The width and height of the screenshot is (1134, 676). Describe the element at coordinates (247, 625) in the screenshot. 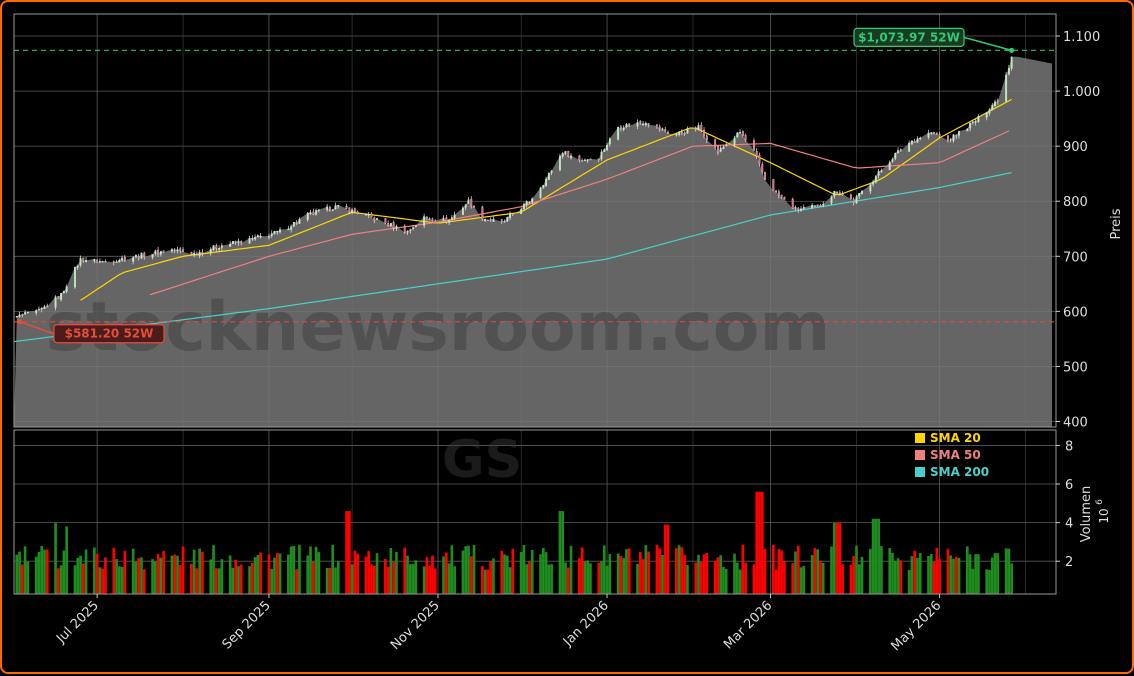

I see `x-tick-label: Sep 2025` at that location.